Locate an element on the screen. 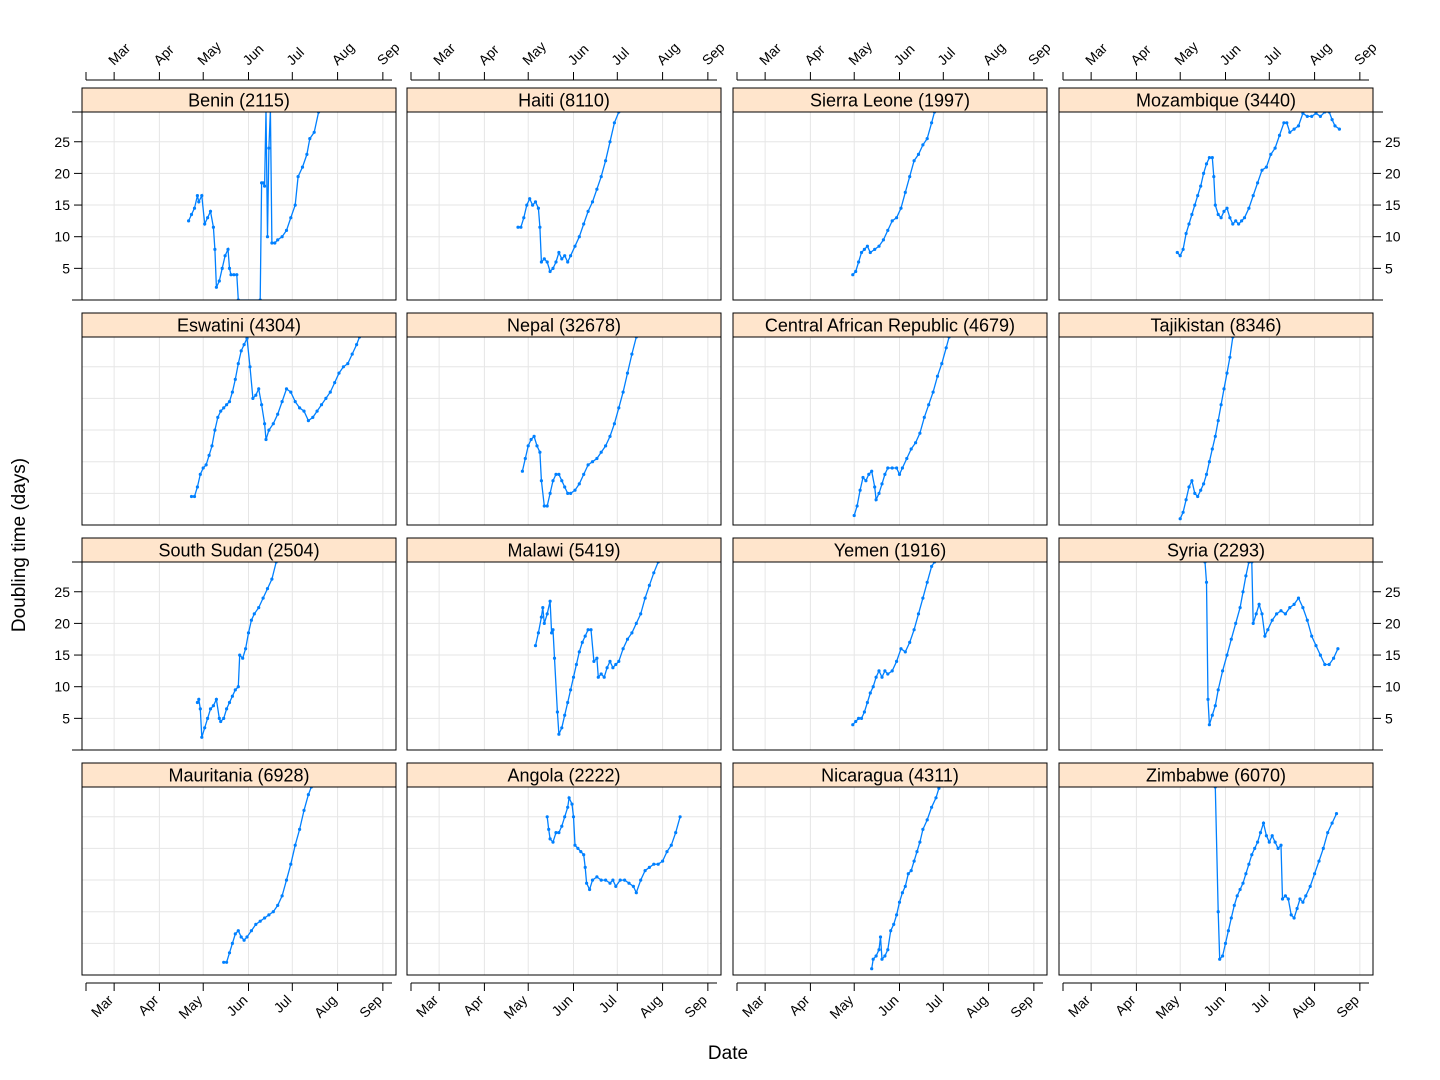 The height and width of the screenshot is (1080, 1440). panel-title: Nicaragua (4311) is located at coordinates (890, 776).